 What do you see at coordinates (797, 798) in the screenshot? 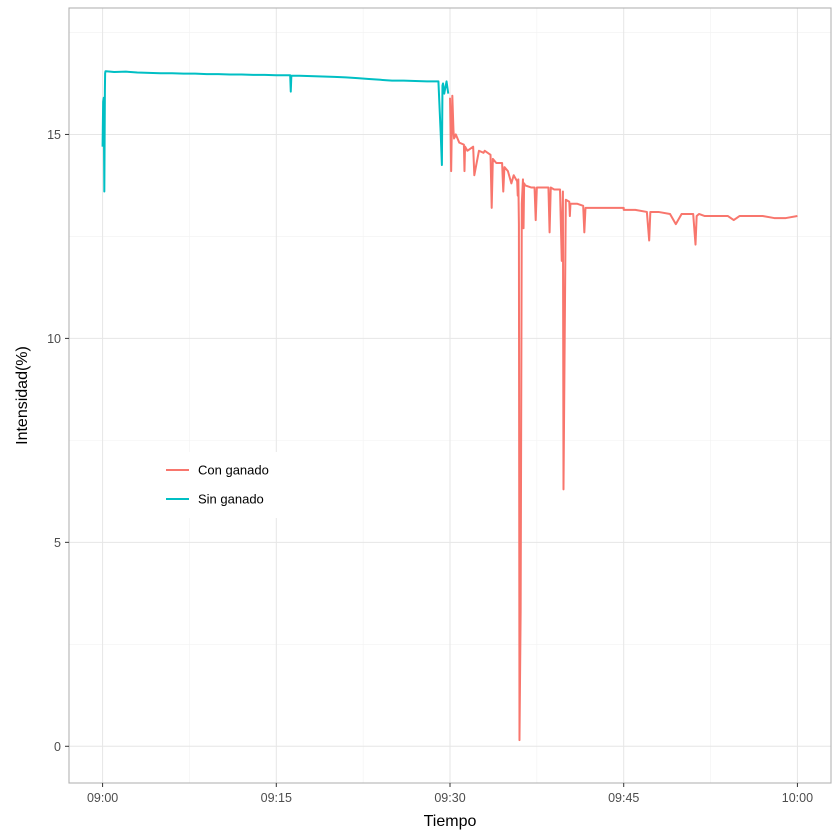
I see `x-tick-label: 10:00` at bounding box center [797, 798].